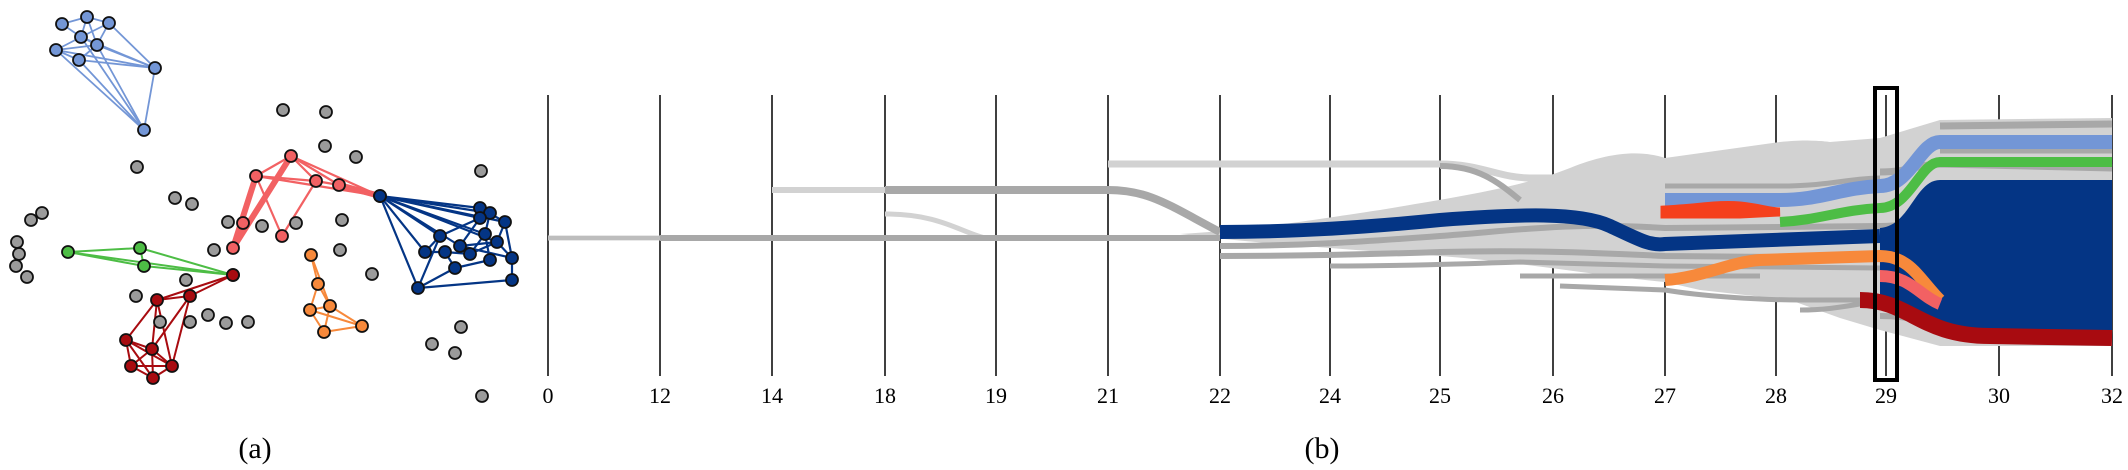 Image resolution: width=2128 pixels, height=470 pixels. Describe the element at coordinates (1665, 395) in the screenshot. I see `tick-label-27: 27` at that location.